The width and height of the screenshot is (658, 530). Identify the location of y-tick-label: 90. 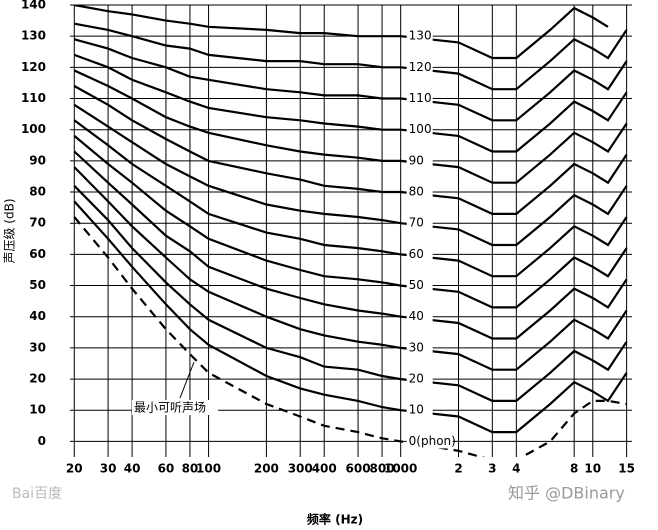
(37, 160).